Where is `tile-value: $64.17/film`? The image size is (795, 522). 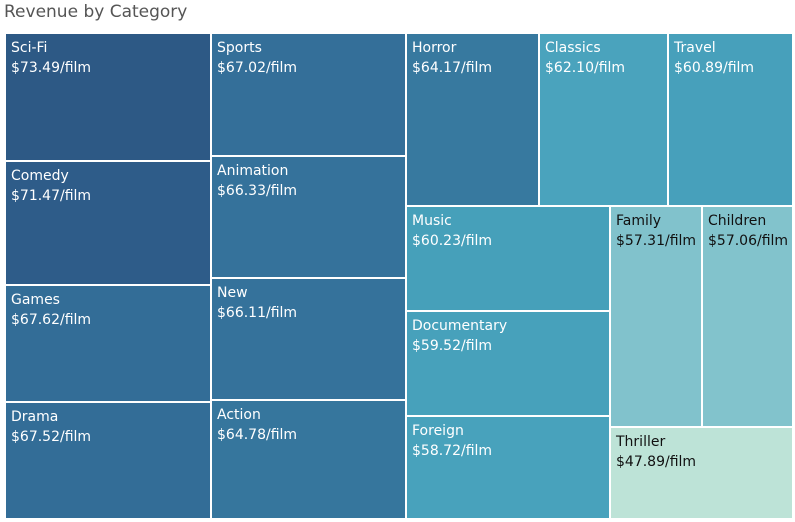
tile-value: $64.17/film is located at coordinates (452, 68).